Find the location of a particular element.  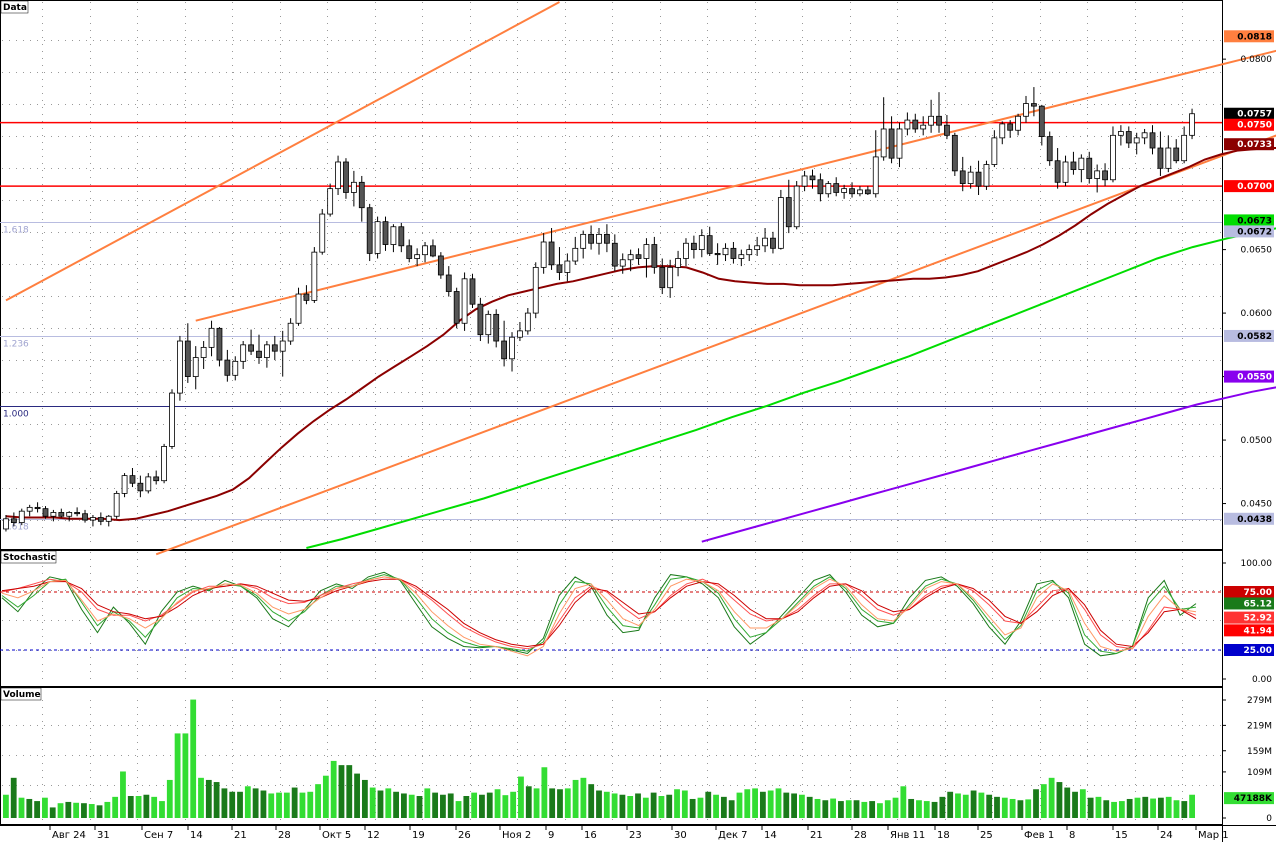

stochastic-lines is located at coordinates (611, 614).